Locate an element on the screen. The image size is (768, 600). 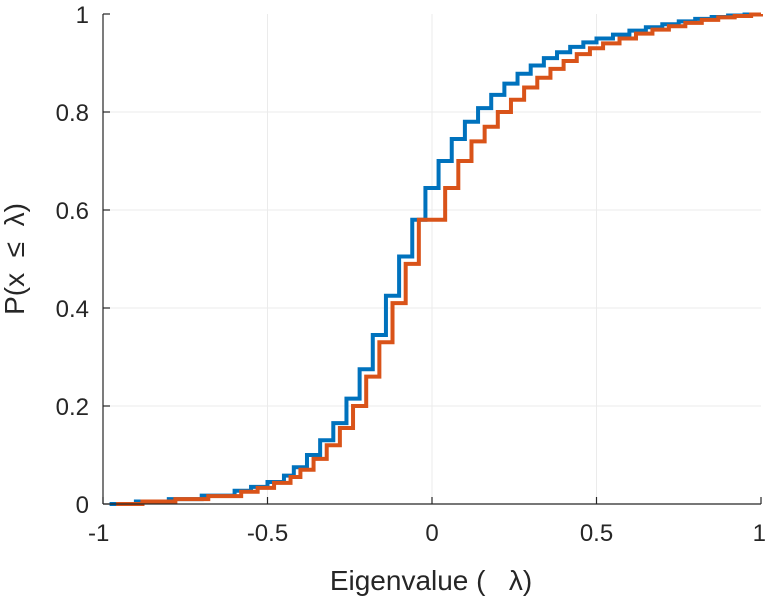
y-tick-label: 0.8 is located at coordinates (72, 113).